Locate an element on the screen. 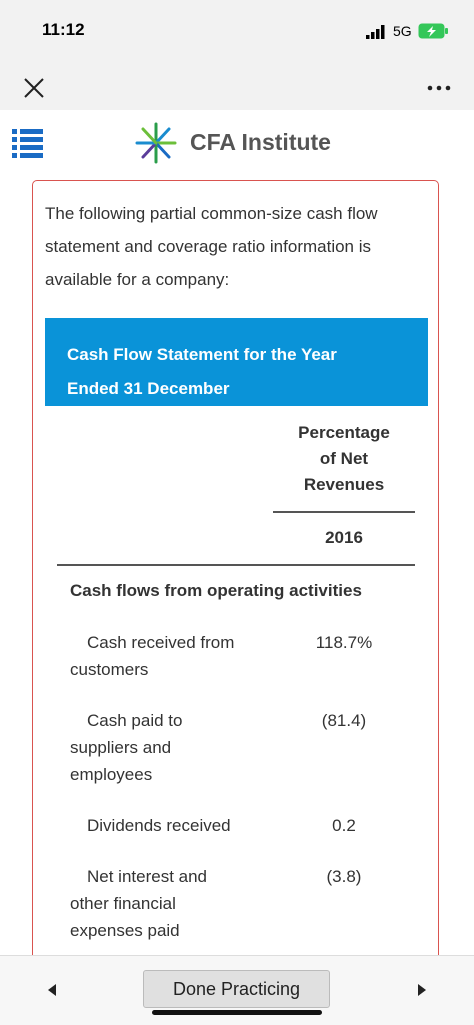 The width and height of the screenshot is (474, 1025). prev-button is located at coordinates (52, 990).